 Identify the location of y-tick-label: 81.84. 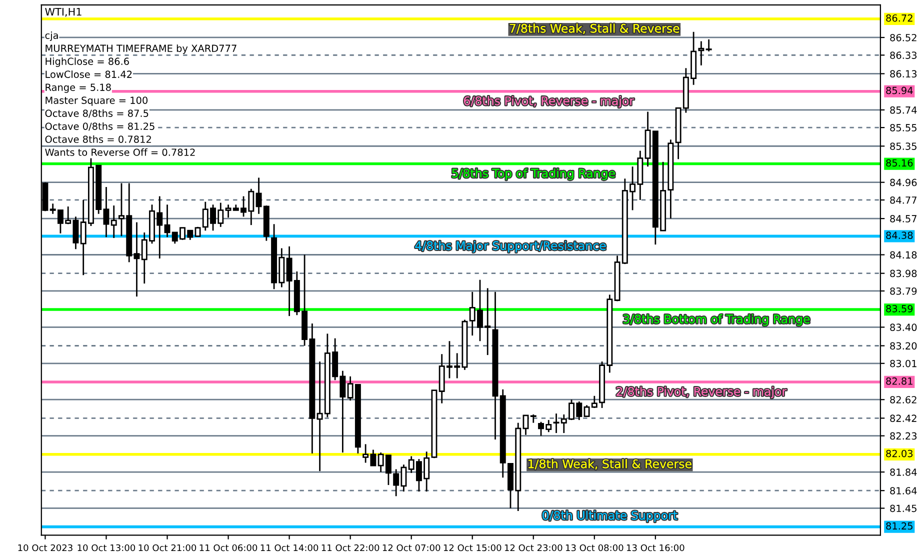
(903, 472).